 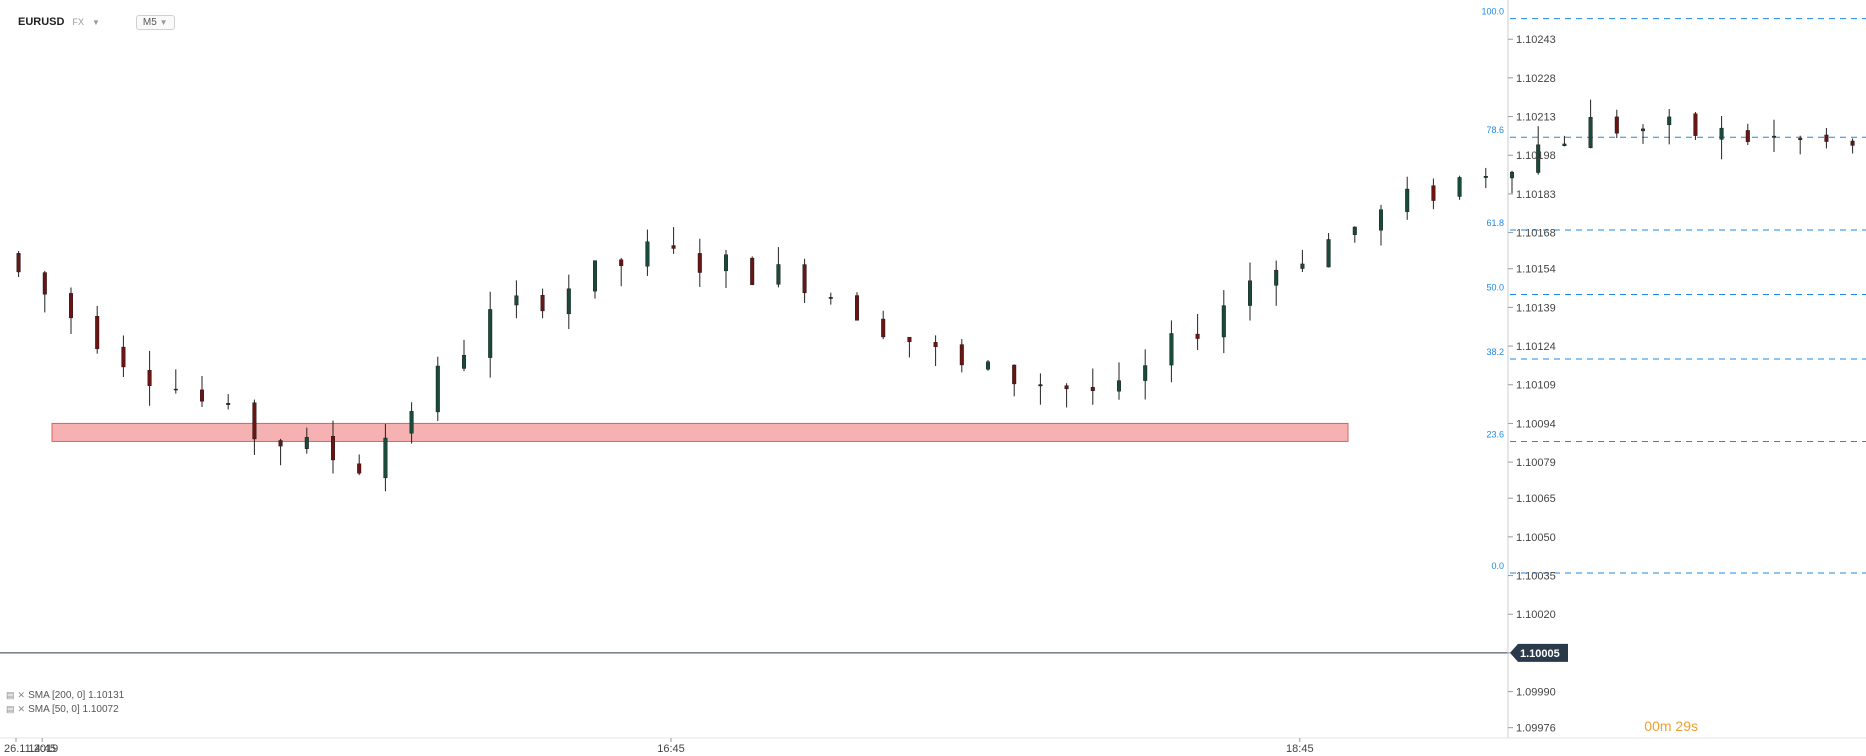 What do you see at coordinates (149, 22) in the screenshot?
I see `timeframe-label: M5` at bounding box center [149, 22].